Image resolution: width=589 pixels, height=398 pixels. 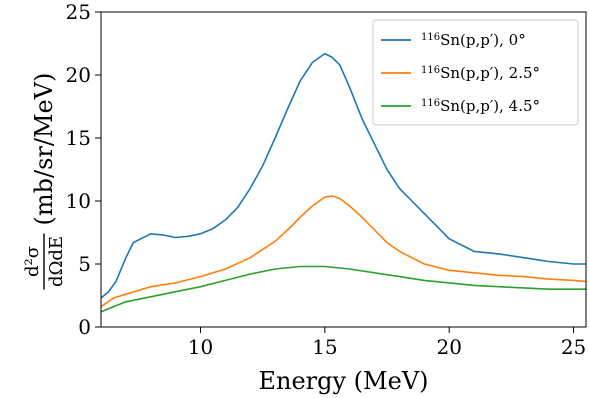 What do you see at coordinates (448, 347) in the screenshot?
I see `x-tick-label: 20` at bounding box center [448, 347].